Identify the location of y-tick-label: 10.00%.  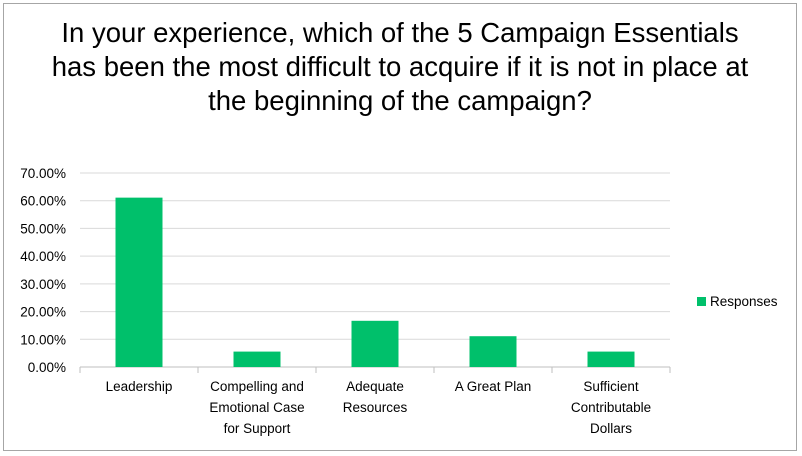
(43, 339).